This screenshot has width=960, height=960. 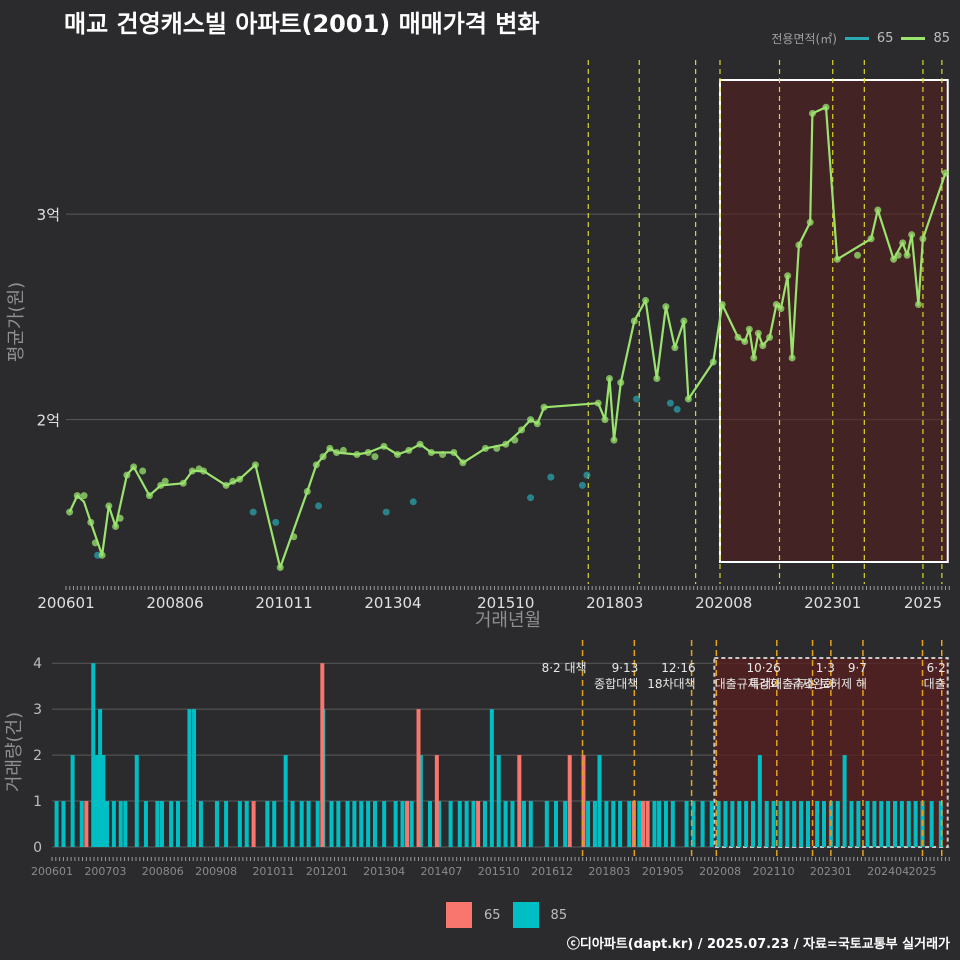 What do you see at coordinates (888, 871) in the screenshot?
I see `bar-x-tick-label: 202404` at bounding box center [888, 871].